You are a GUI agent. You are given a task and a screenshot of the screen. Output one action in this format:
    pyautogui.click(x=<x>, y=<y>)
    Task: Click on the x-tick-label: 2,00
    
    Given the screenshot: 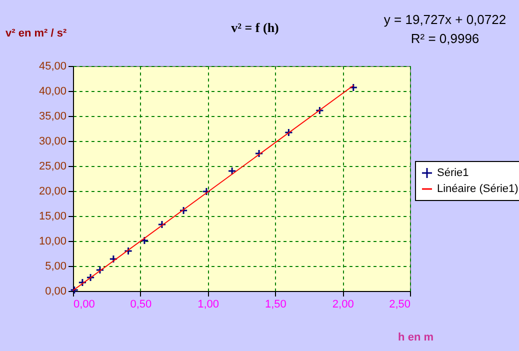 What is the action you would take?
    pyautogui.click(x=343, y=304)
    